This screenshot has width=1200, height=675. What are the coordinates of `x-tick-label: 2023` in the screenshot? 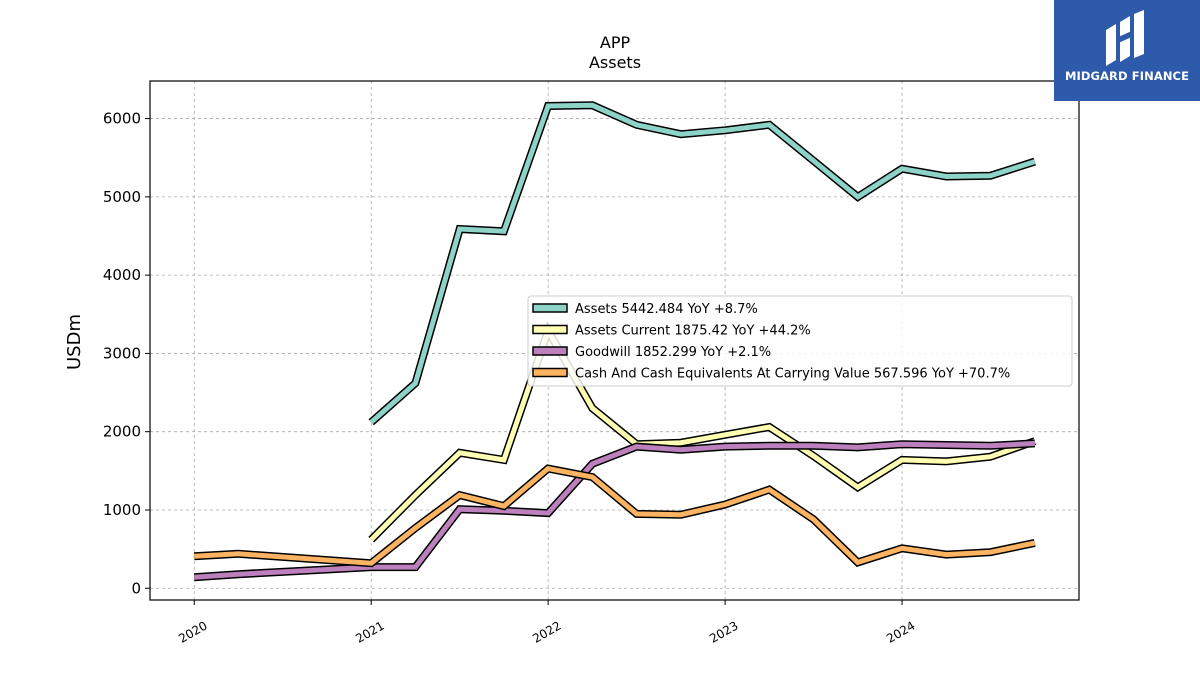 It's located at (723, 631).